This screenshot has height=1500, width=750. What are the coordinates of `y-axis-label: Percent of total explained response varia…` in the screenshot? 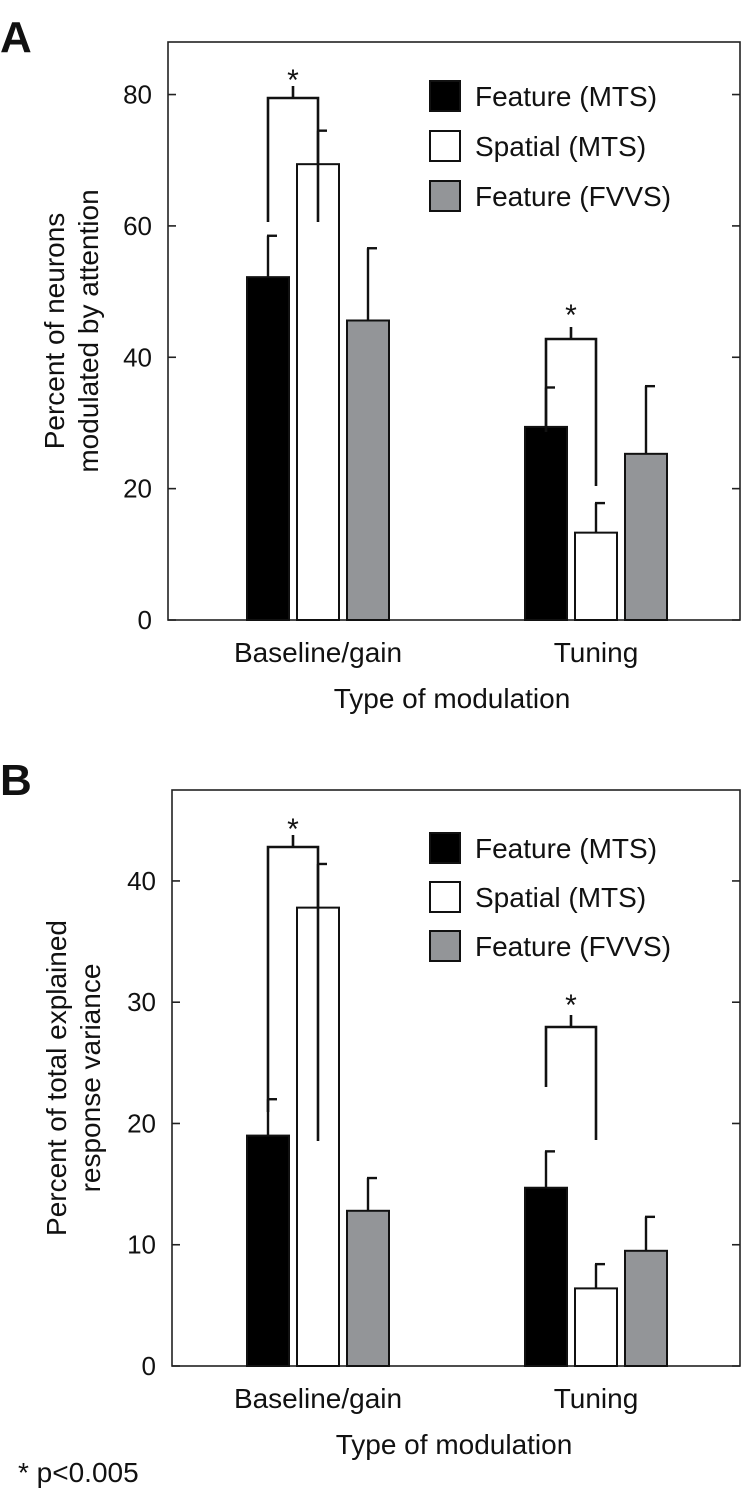 It's located at (73, 1078).